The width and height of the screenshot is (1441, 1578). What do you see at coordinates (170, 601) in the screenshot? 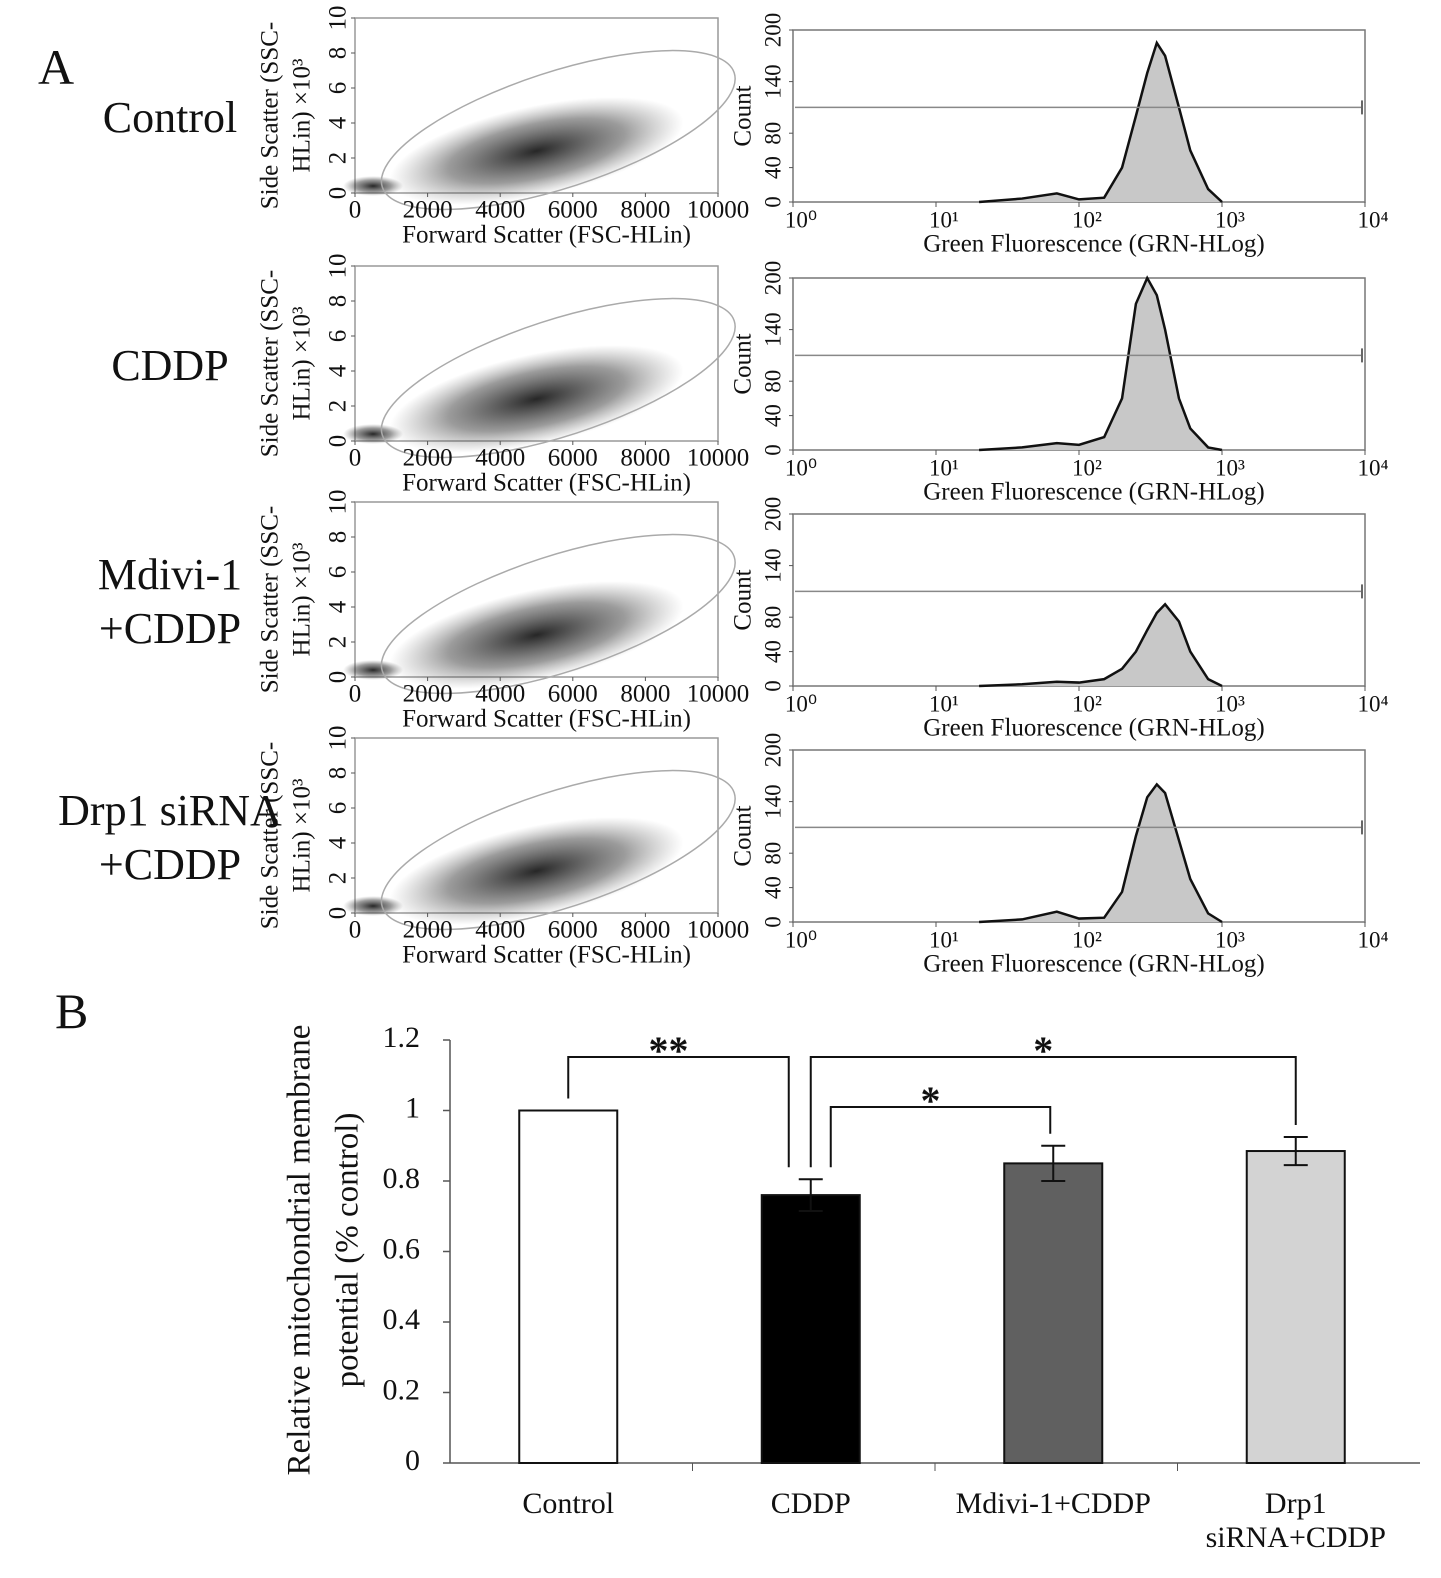
I see `row-label: Mdivi-1 +CDDP` at bounding box center [170, 601].